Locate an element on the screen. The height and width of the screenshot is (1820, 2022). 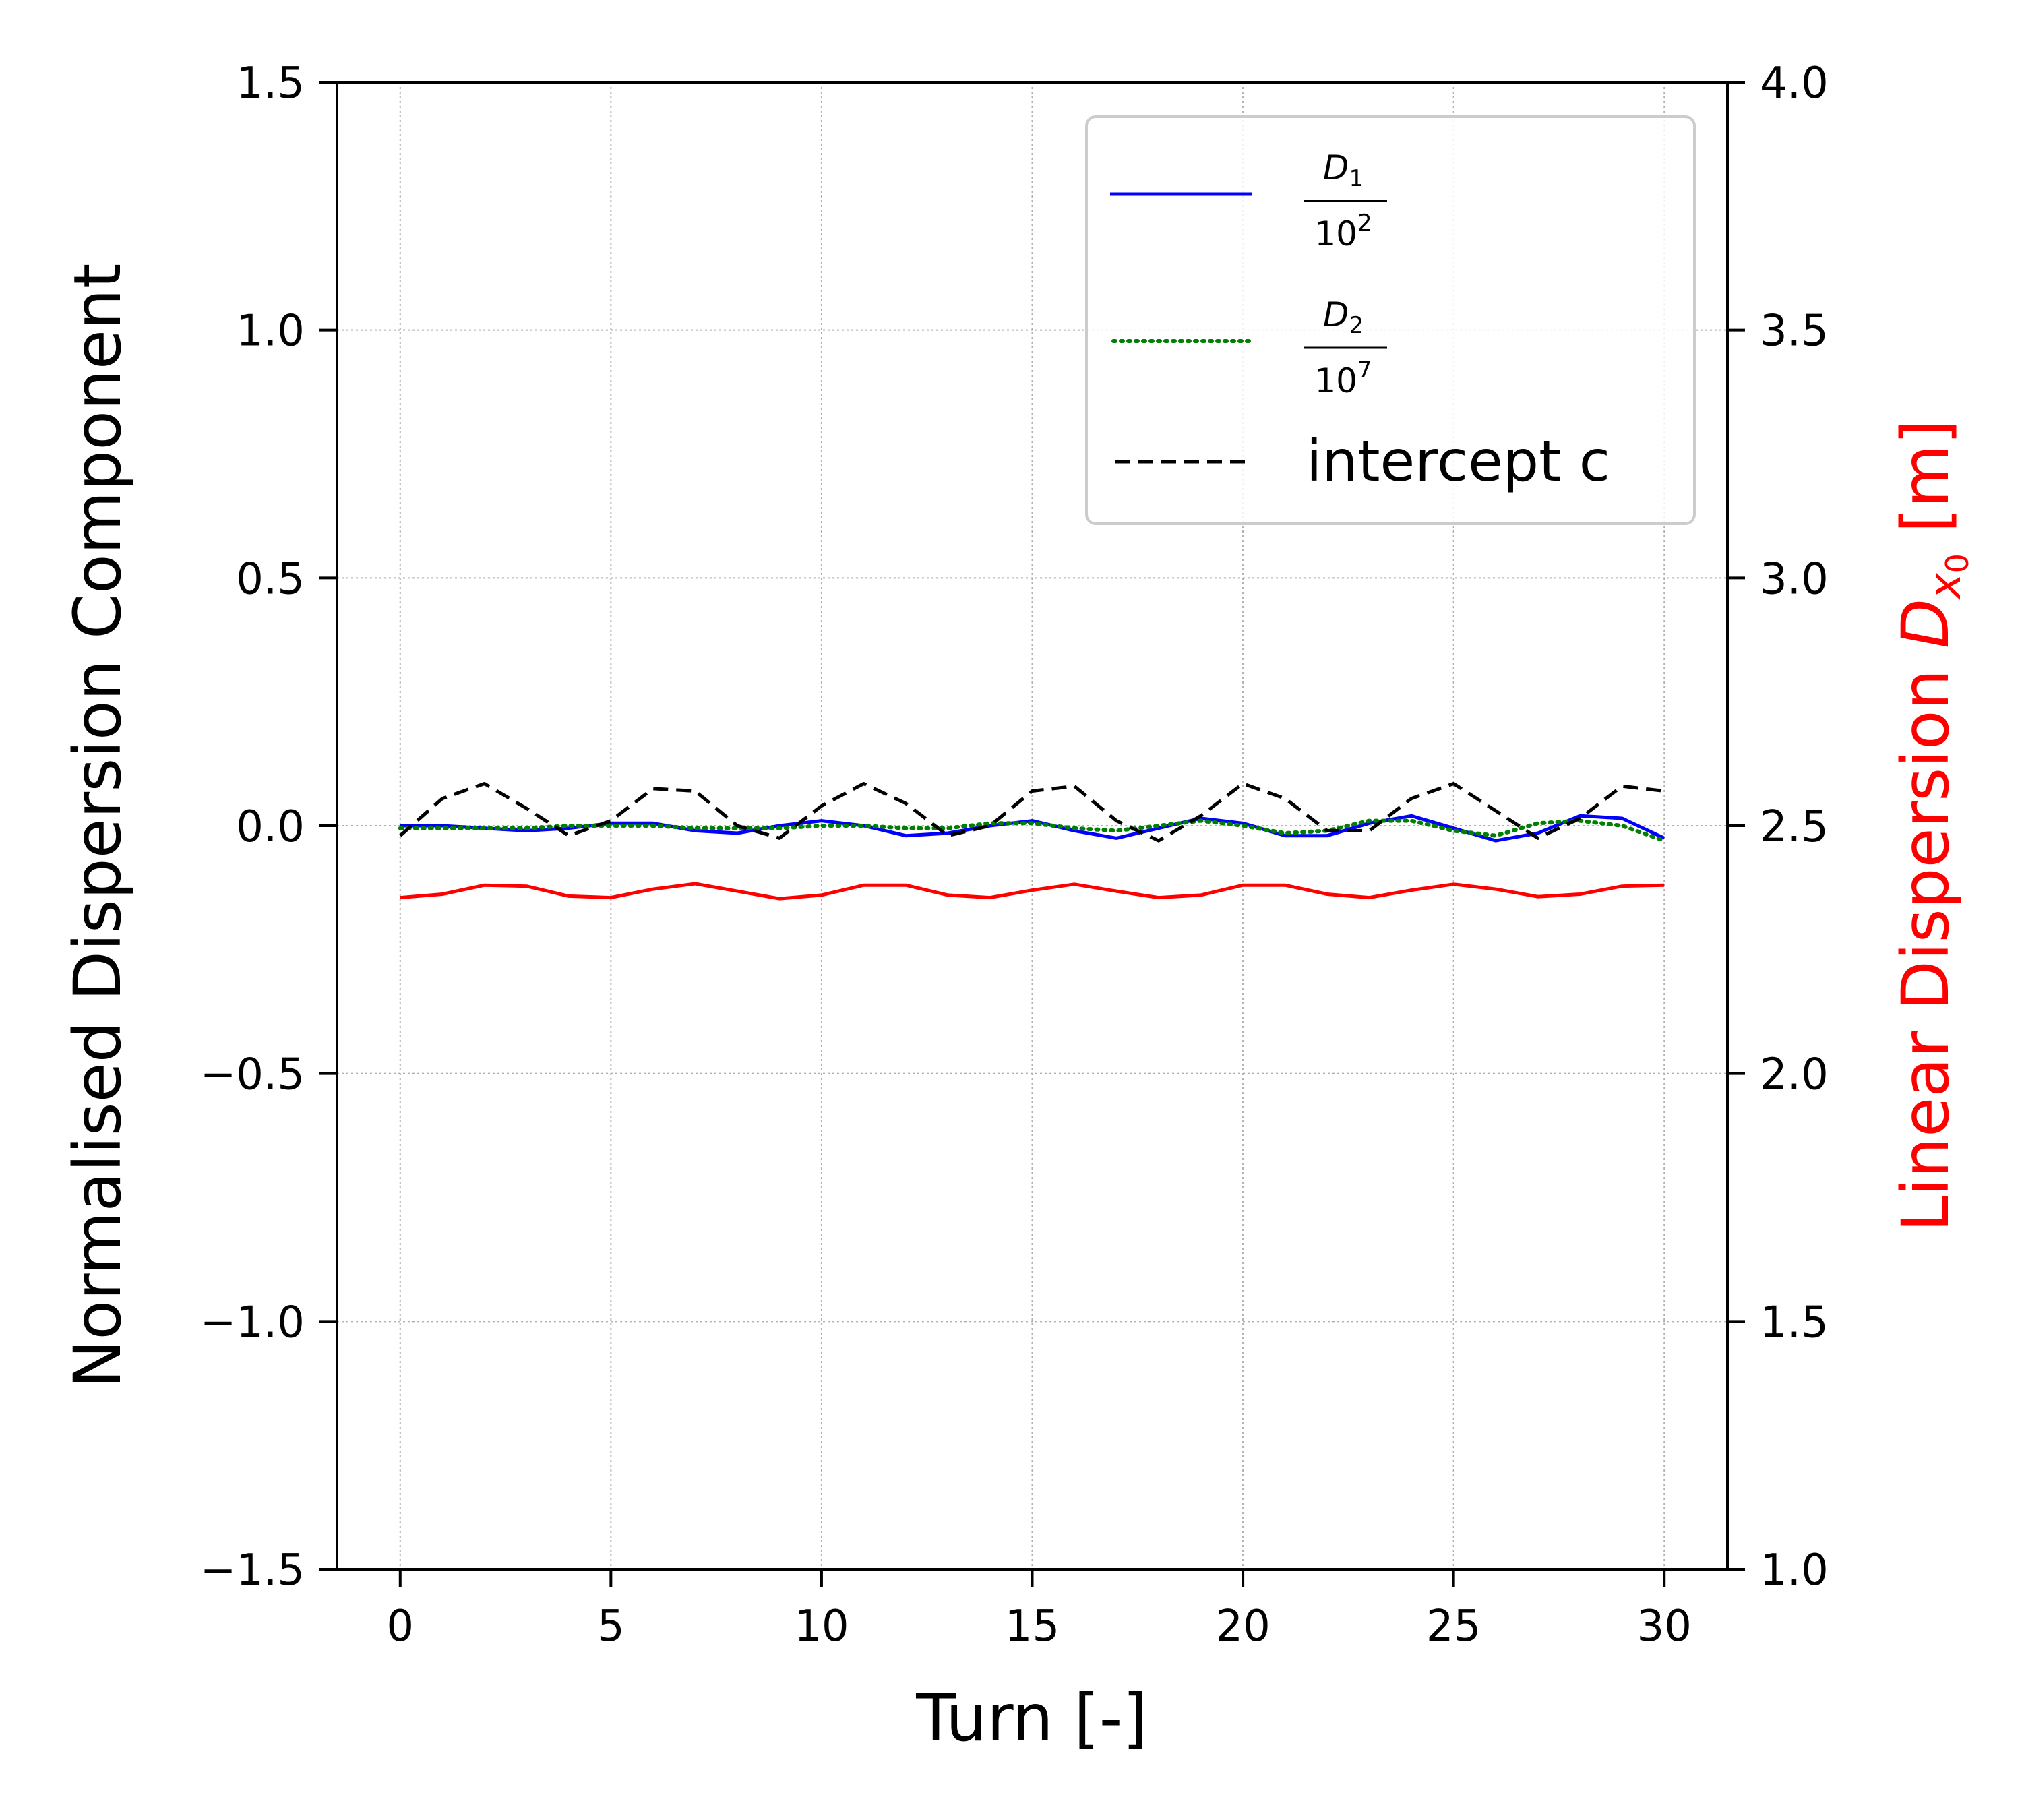
series-linear-dispersion-line is located at coordinates (1032, 891).